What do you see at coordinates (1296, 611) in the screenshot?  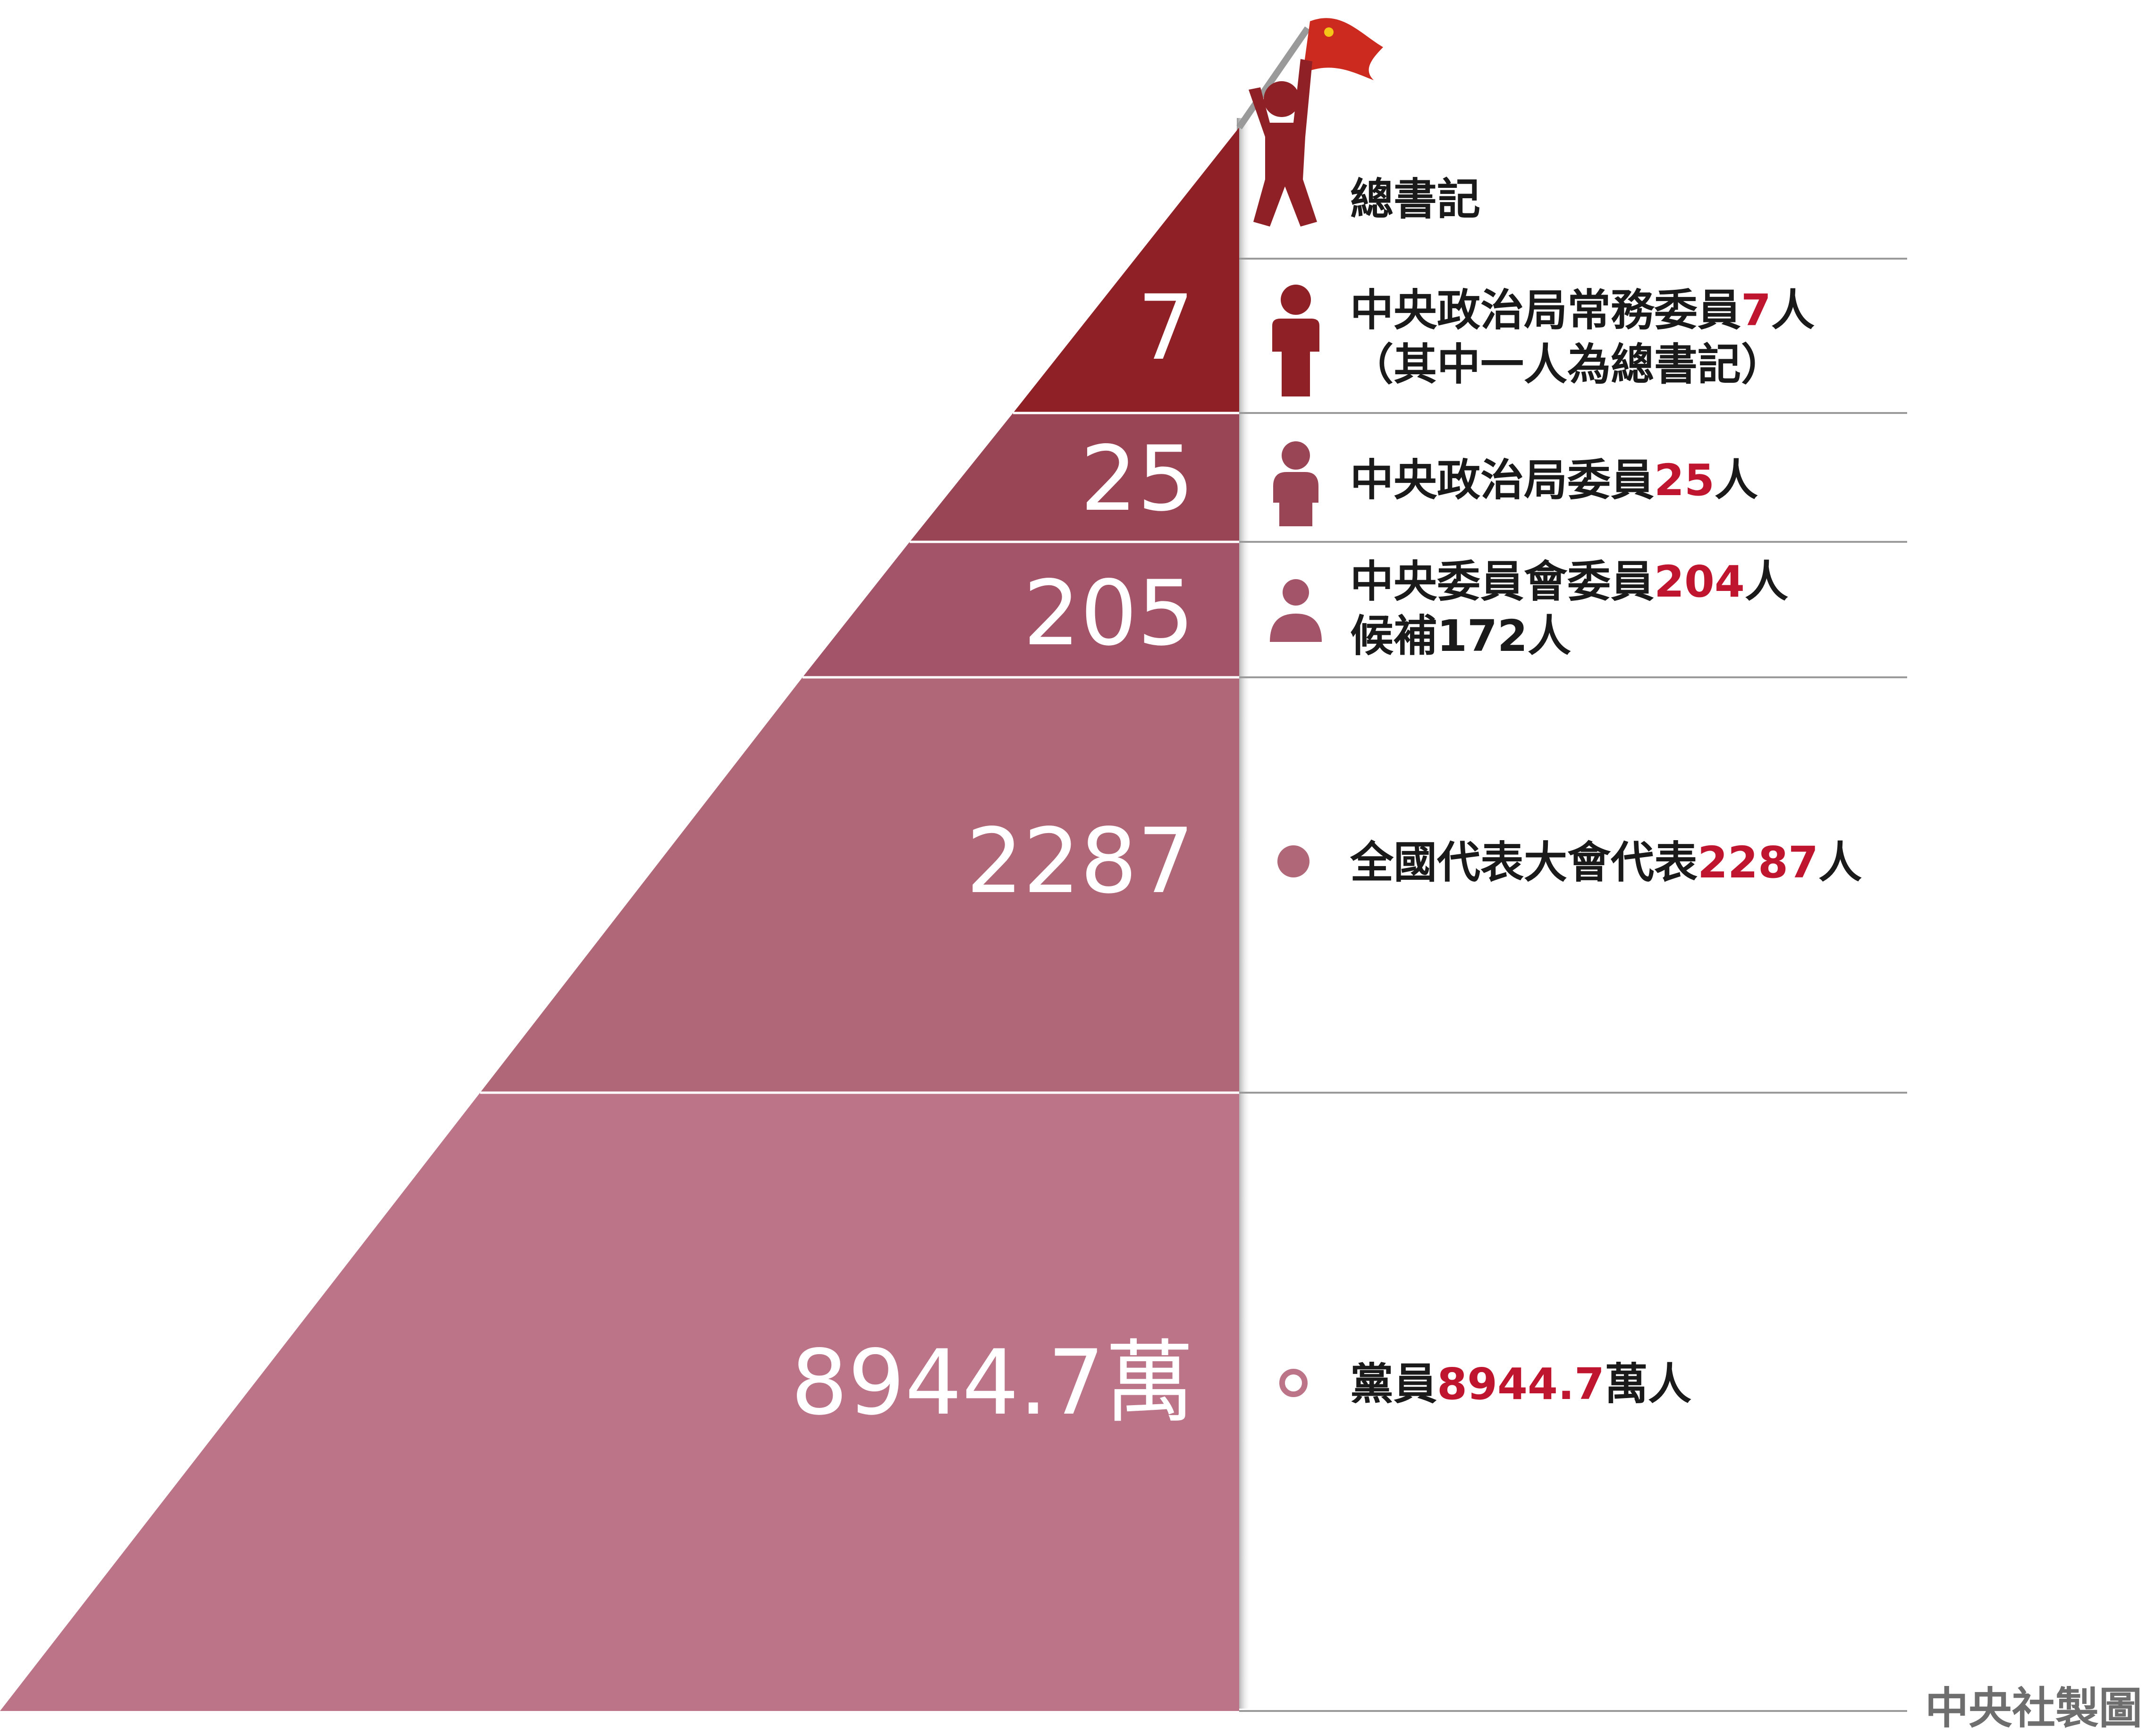 I see `person-bust-icon` at bounding box center [1296, 611].